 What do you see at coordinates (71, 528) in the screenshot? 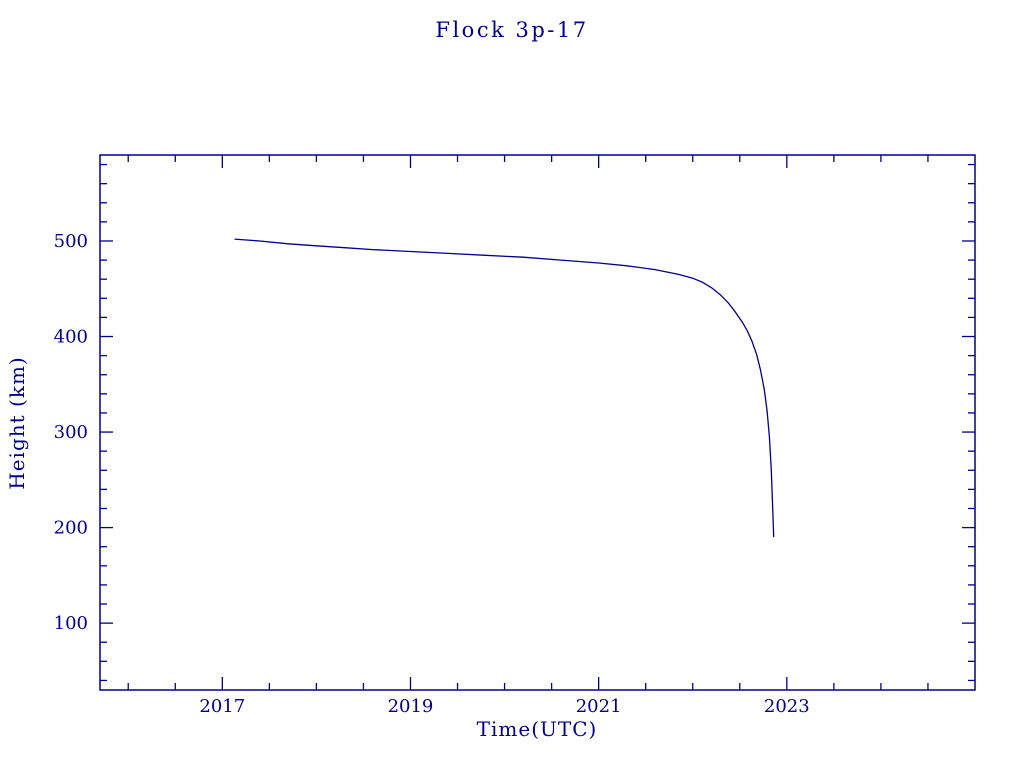
I see `y-tick-label: 200` at bounding box center [71, 528].